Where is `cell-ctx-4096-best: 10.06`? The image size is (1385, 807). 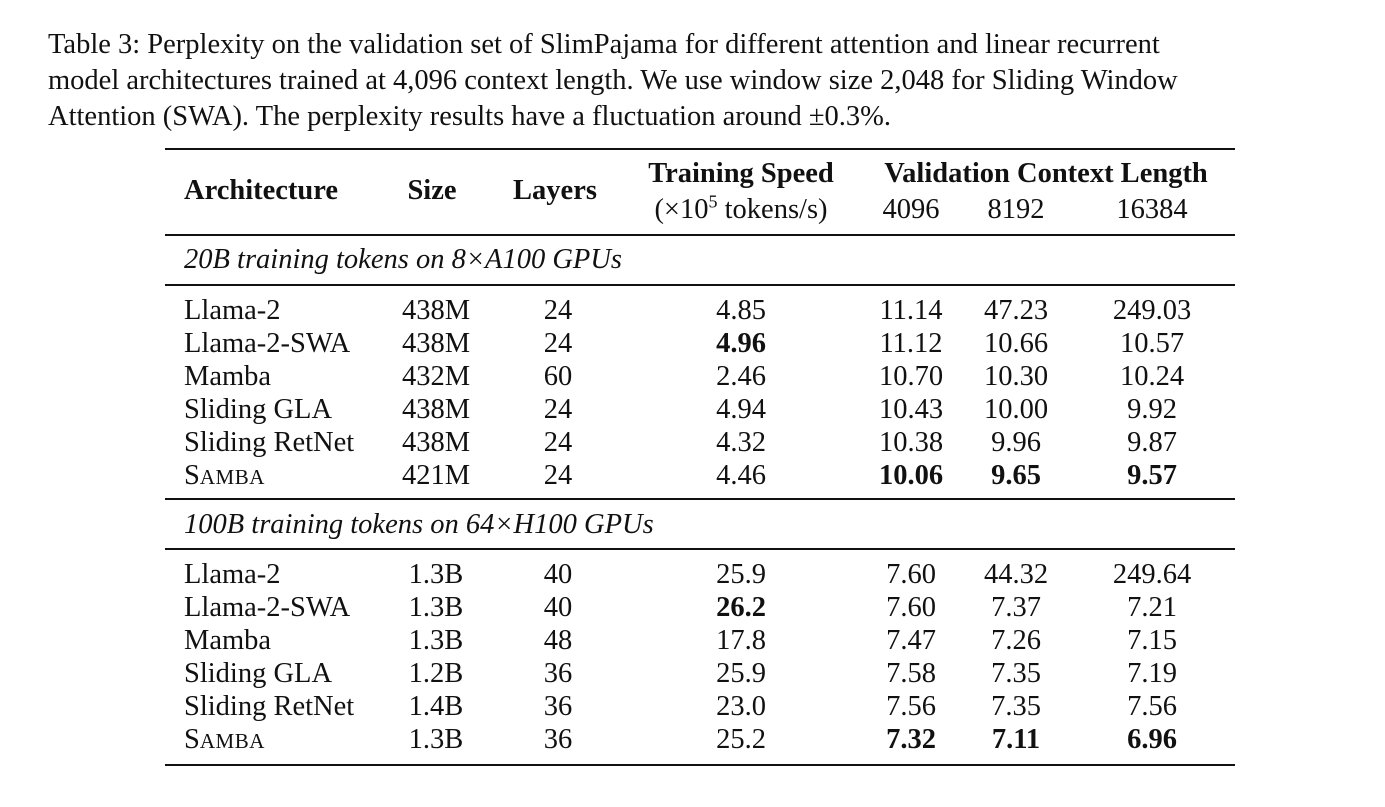 cell-ctx-4096-best: 10.06 is located at coordinates (911, 475).